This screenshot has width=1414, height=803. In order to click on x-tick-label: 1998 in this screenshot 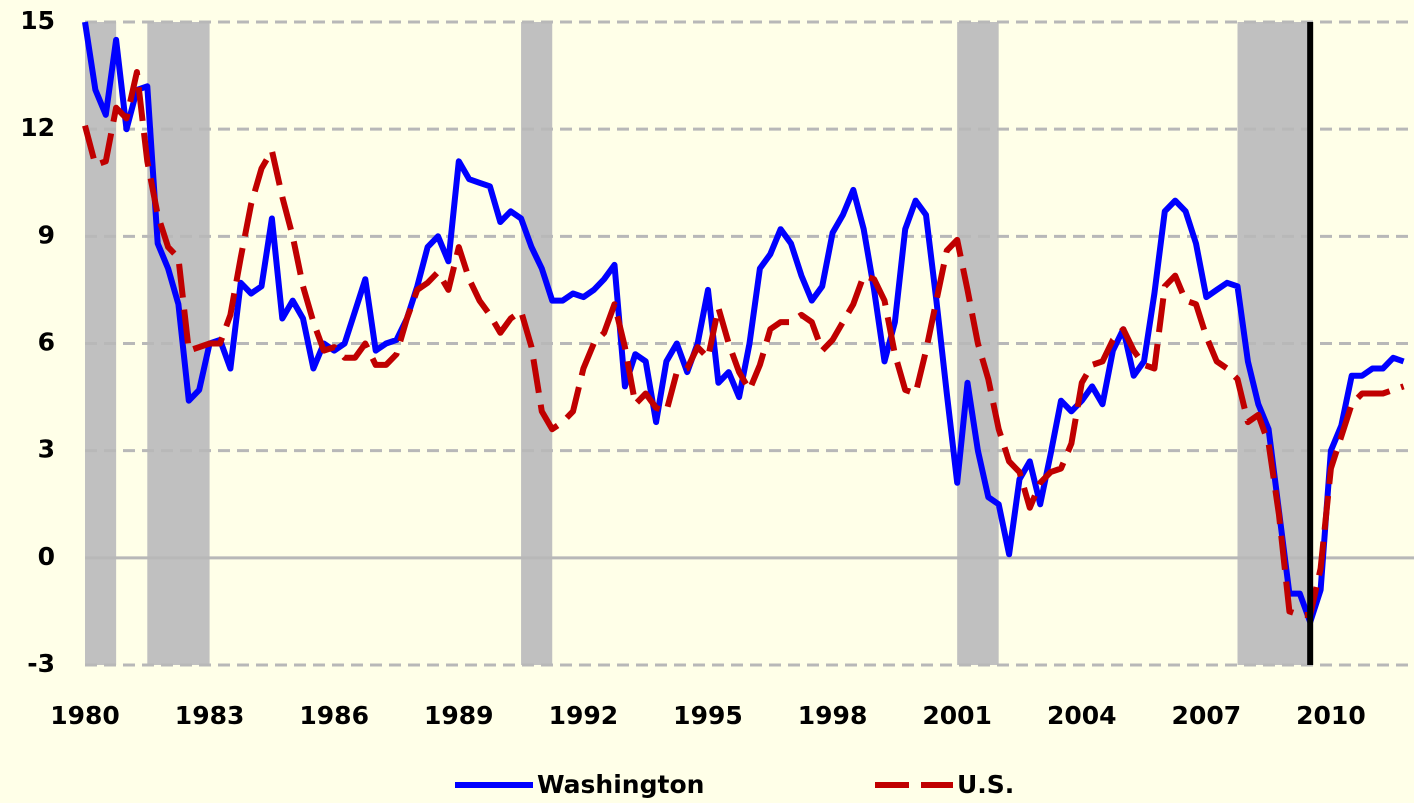, I will do `click(833, 715)`.